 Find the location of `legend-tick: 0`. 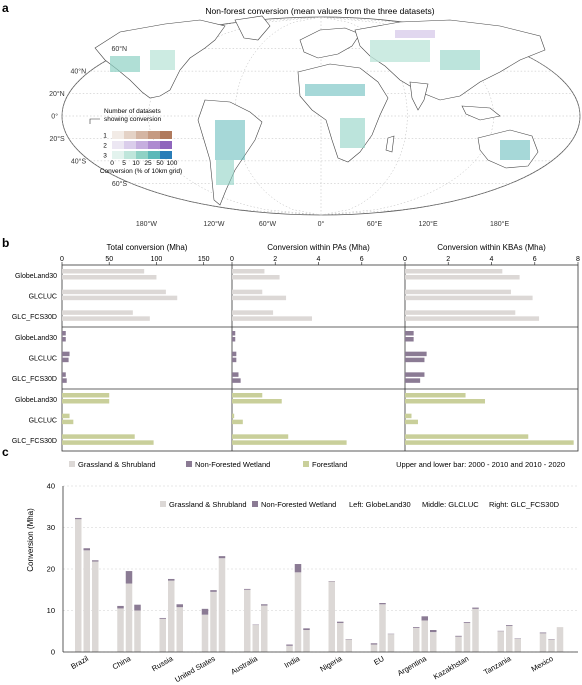

legend-tick: 0 is located at coordinates (112, 163).